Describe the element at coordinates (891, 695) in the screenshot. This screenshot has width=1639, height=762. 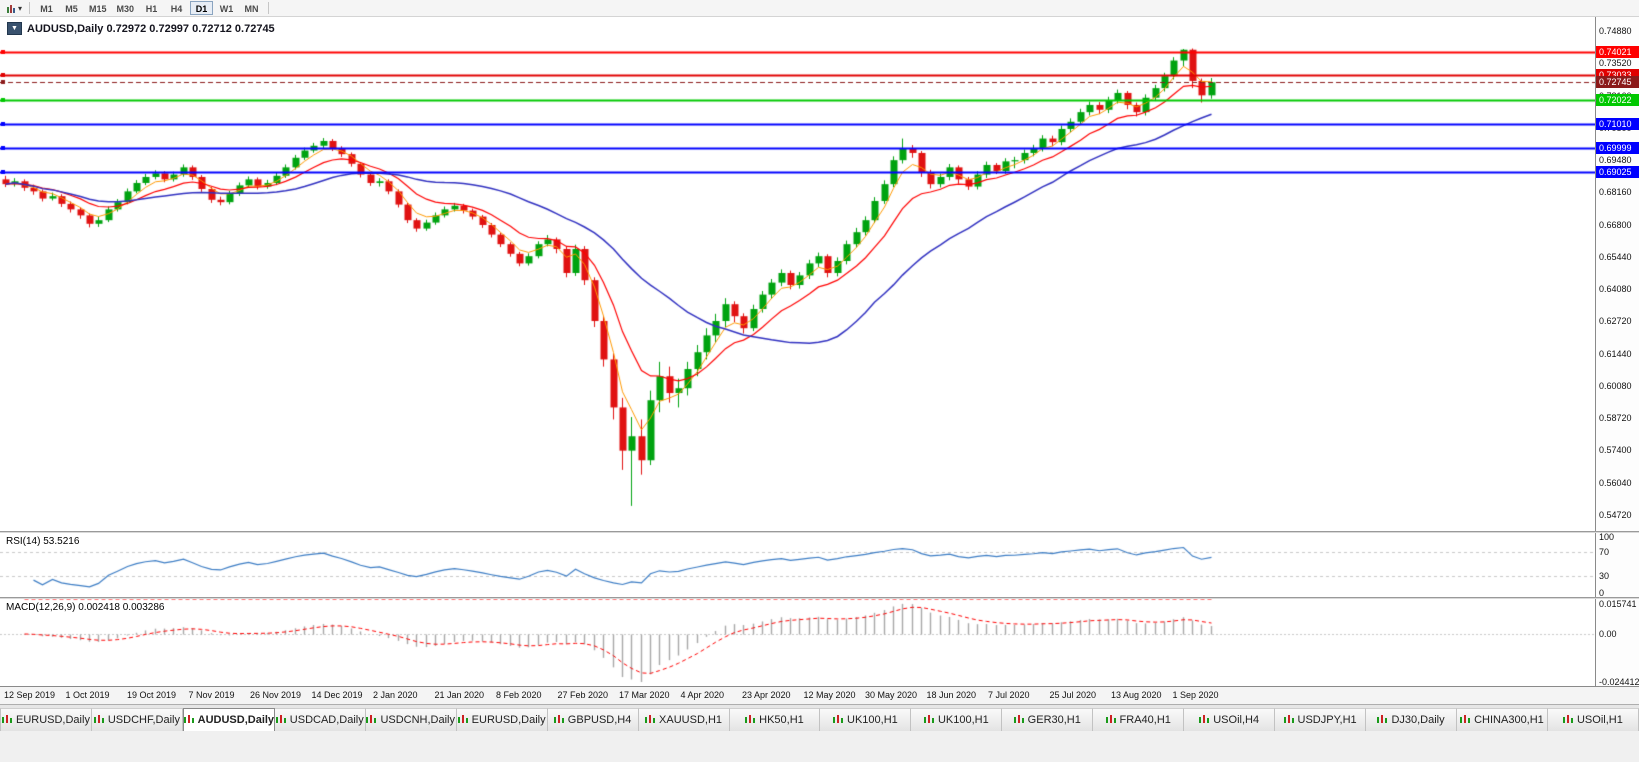
I see `date-axis-label: 30 May 2020` at that location.